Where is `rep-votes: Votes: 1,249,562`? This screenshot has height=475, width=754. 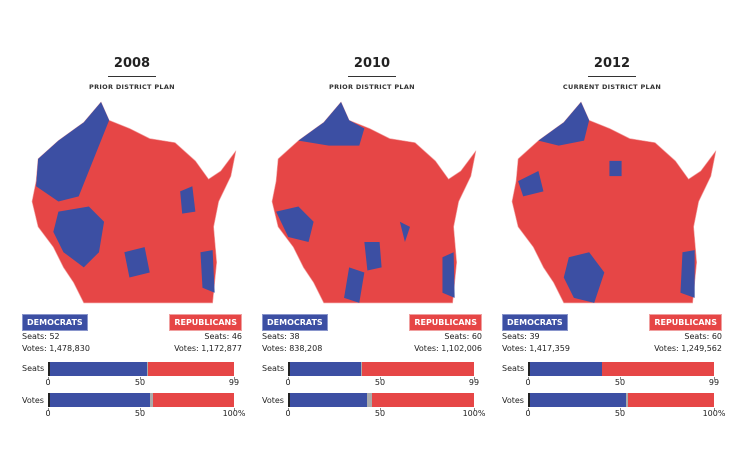
rep-votes: Votes: 1,249,562 is located at coordinates (688, 348).